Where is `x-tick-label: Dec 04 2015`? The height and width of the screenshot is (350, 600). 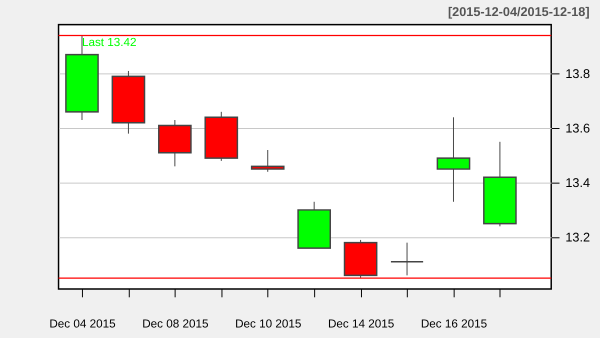
x-tick-label: Dec 04 2015 is located at coordinates (82, 324).